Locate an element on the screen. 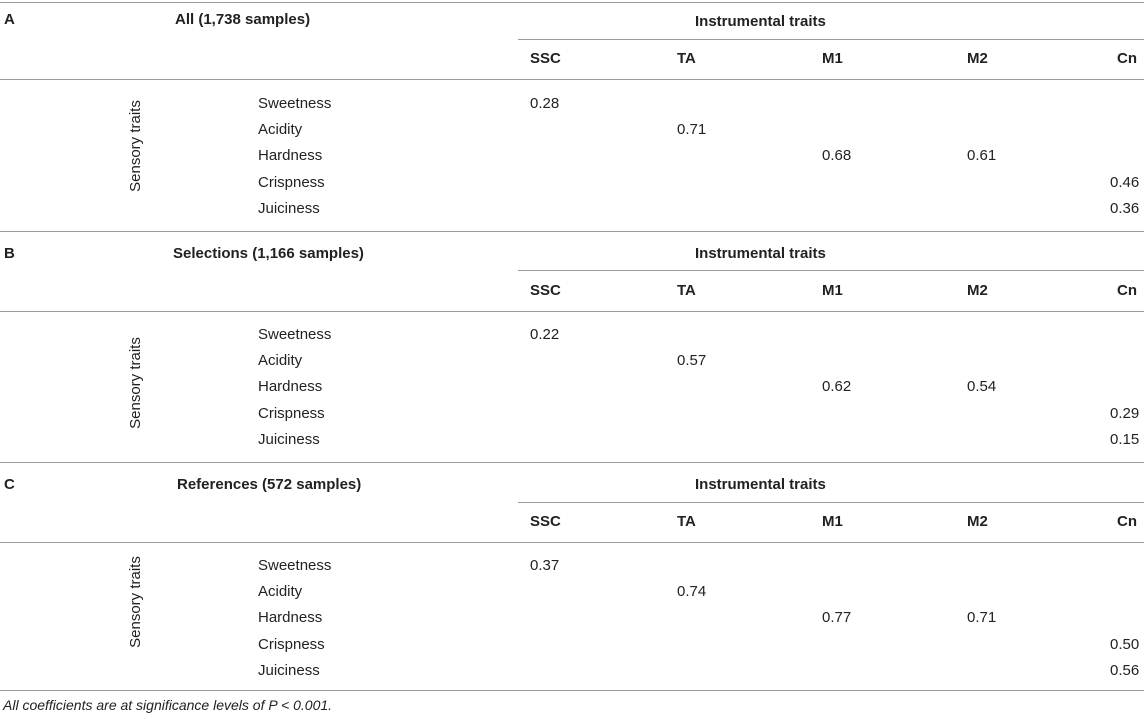  cell-value: 0.46 is located at coordinates (1125, 182).